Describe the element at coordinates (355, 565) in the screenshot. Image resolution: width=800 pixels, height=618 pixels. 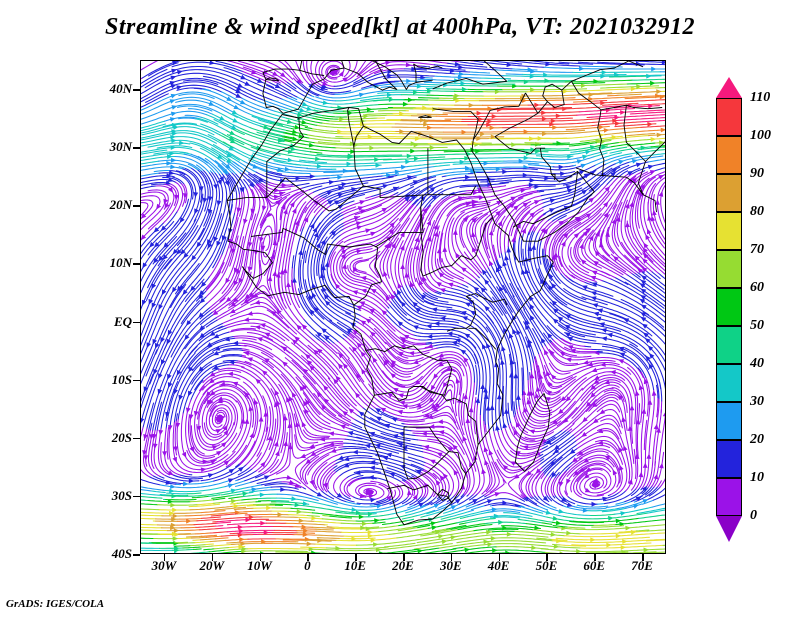
I see `x-axis-label: 10E` at that location.